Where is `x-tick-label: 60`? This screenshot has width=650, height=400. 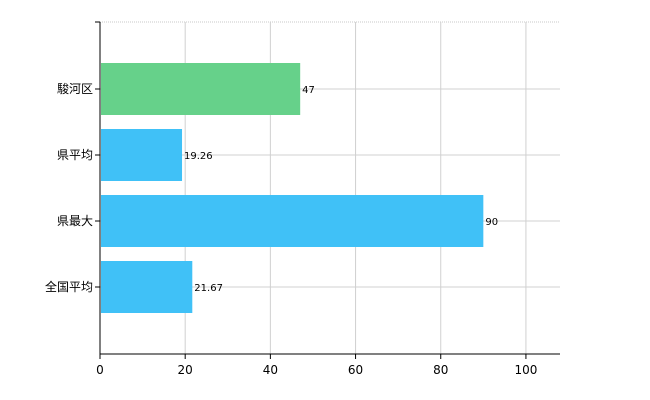 x-tick-label: 60 is located at coordinates (355, 370).